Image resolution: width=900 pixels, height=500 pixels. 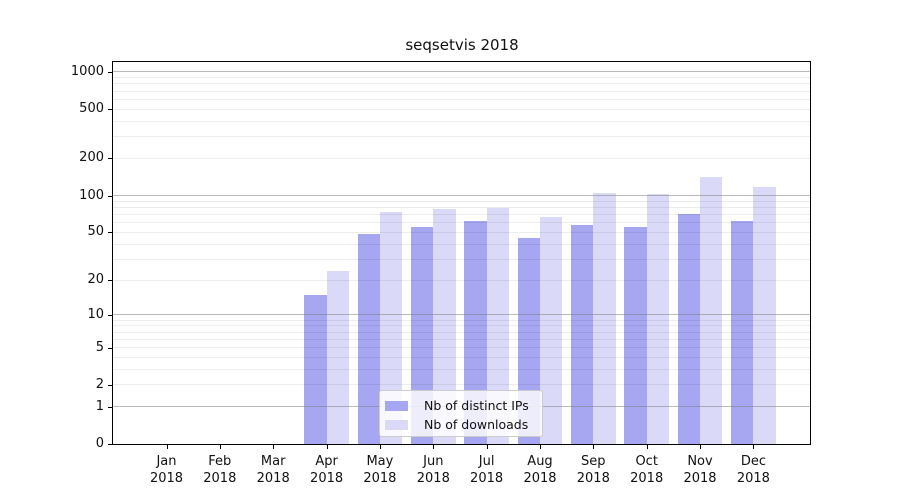 I want to click on bar-ips-jul, so click(x=475, y=332).